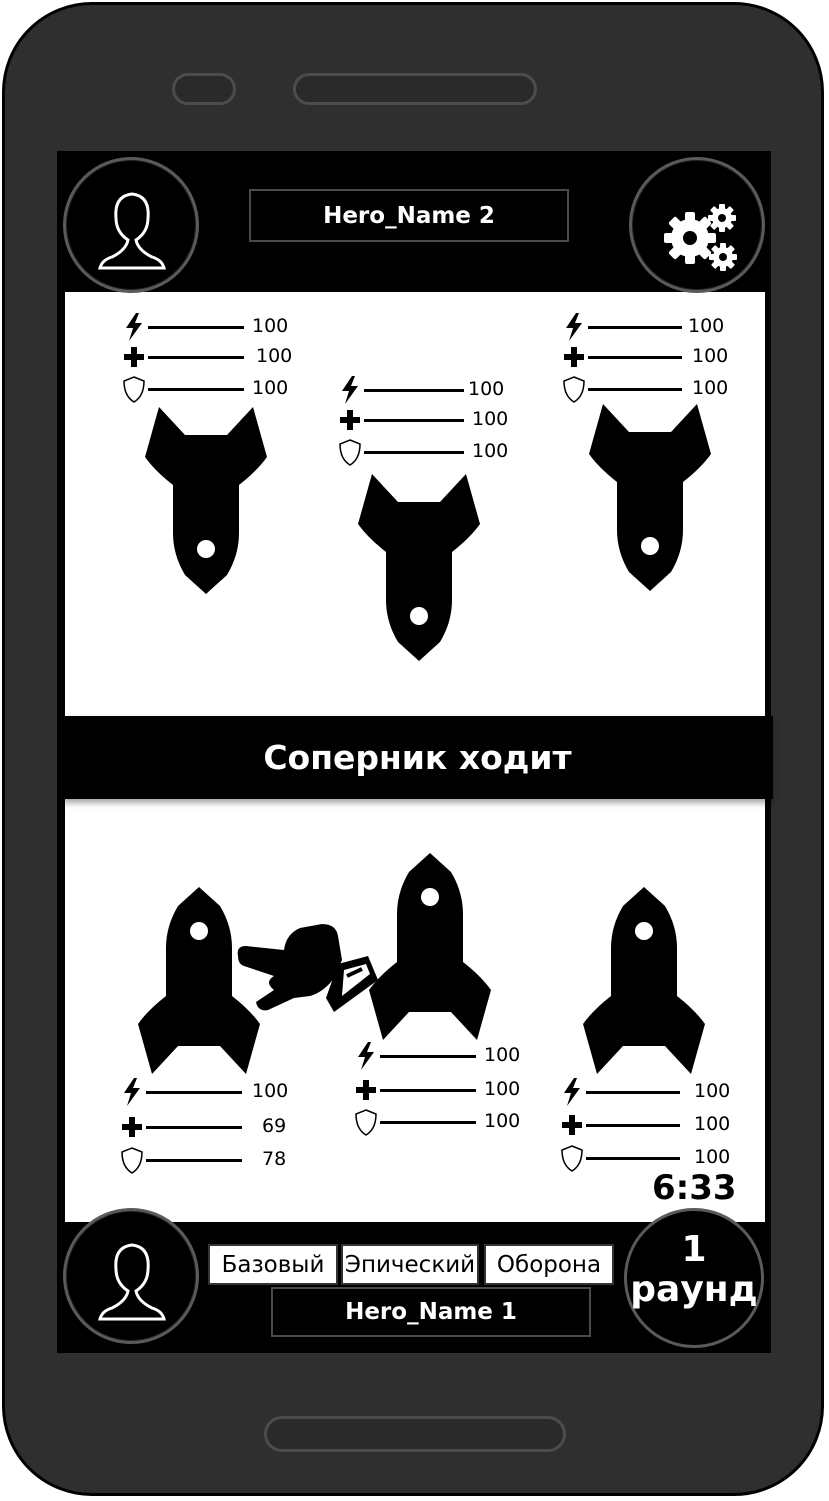 This screenshot has width=829, height=1501. Describe the element at coordinates (204, 89) in the screenshot. I see `phone-earpiece-left` at that location.